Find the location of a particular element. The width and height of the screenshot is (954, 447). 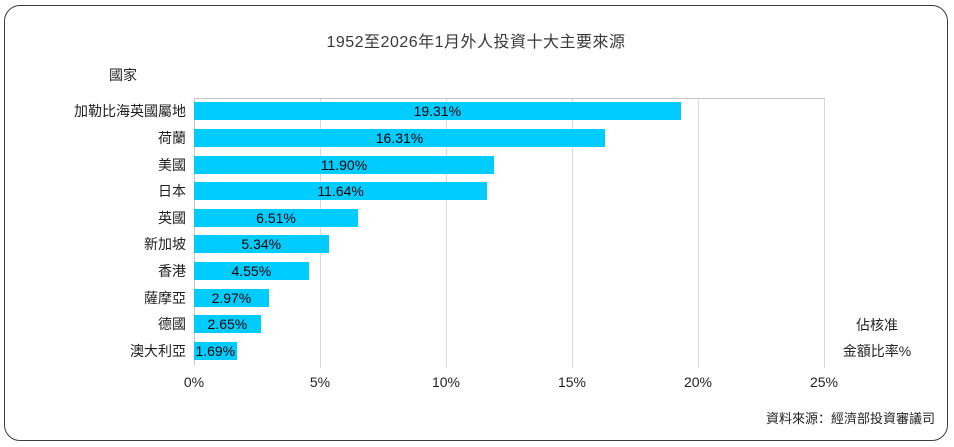

bar-value-label: 16.31% is located at coordinates (399, 137).